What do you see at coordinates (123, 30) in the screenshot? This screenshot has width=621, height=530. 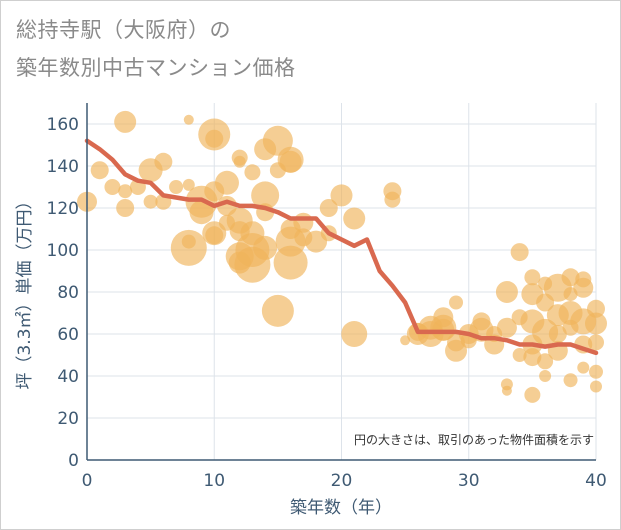 I see `chart-title-line1: 総持寺駅（大阪府）の` at bounding box center [123, 30].